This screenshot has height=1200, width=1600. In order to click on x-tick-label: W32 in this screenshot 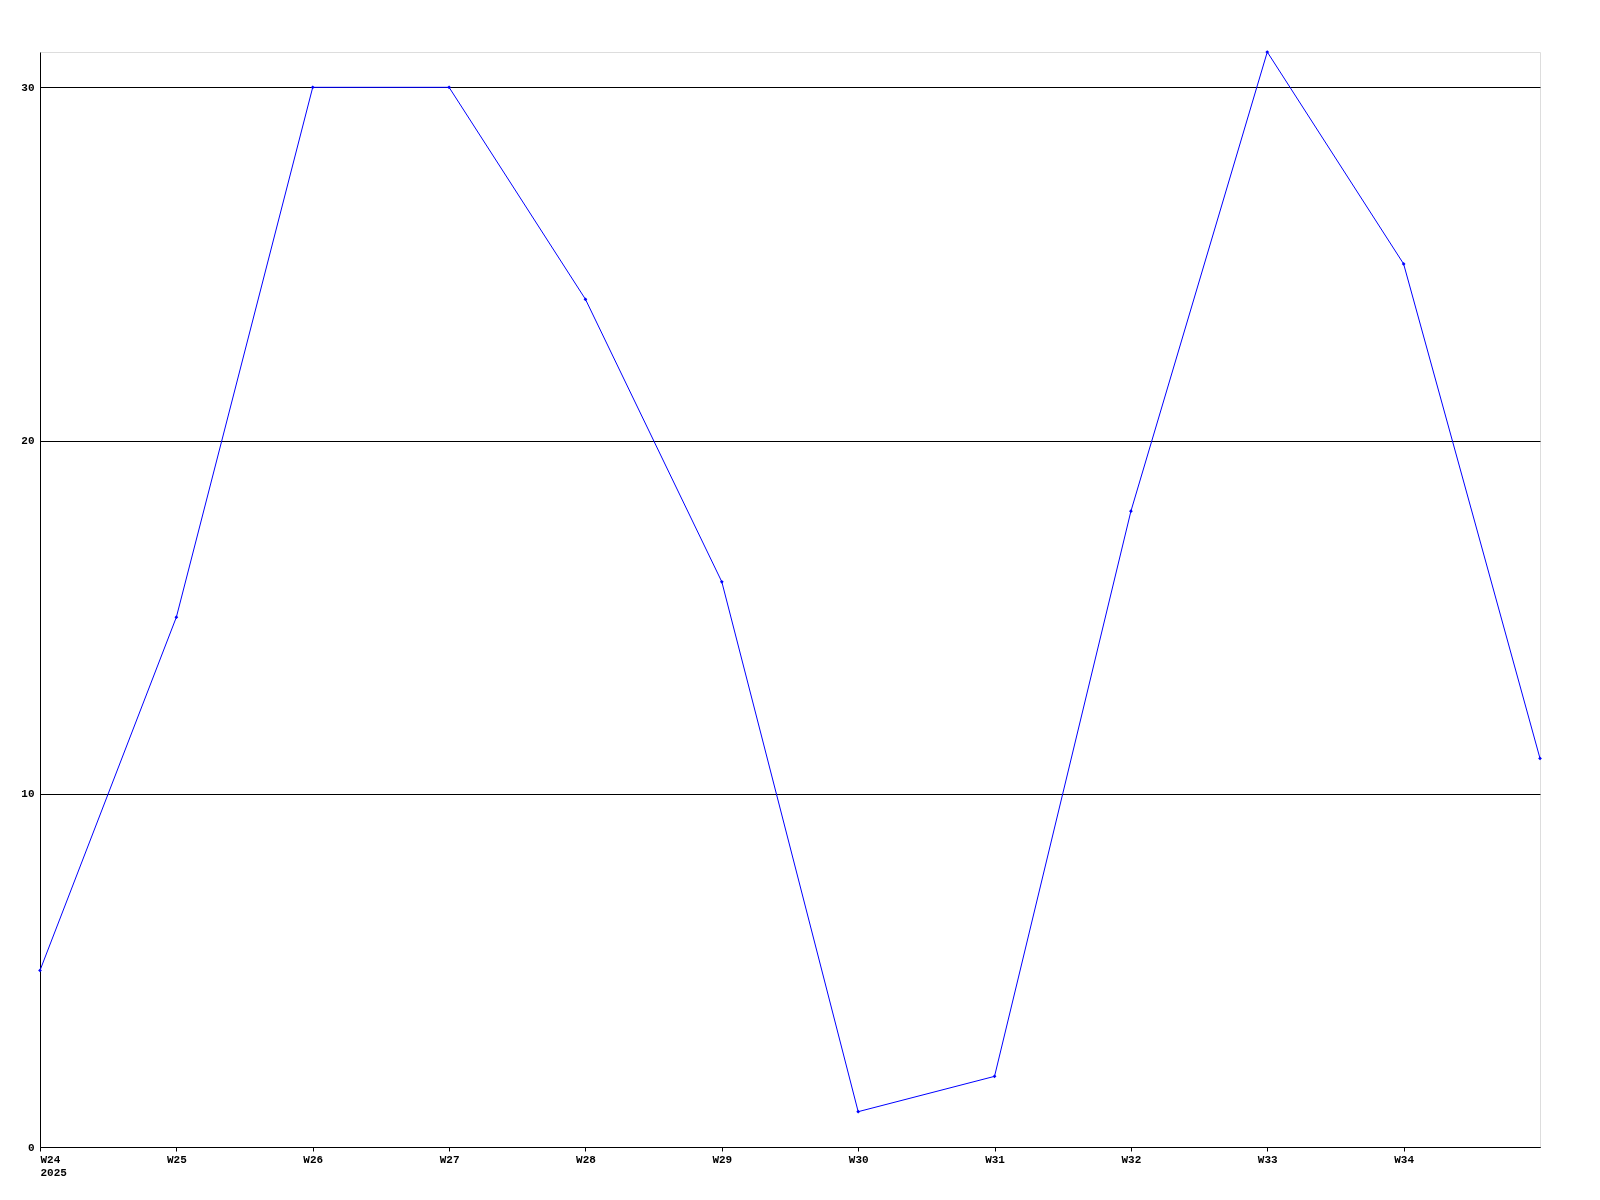, I will do `click(1131, 1159)`.